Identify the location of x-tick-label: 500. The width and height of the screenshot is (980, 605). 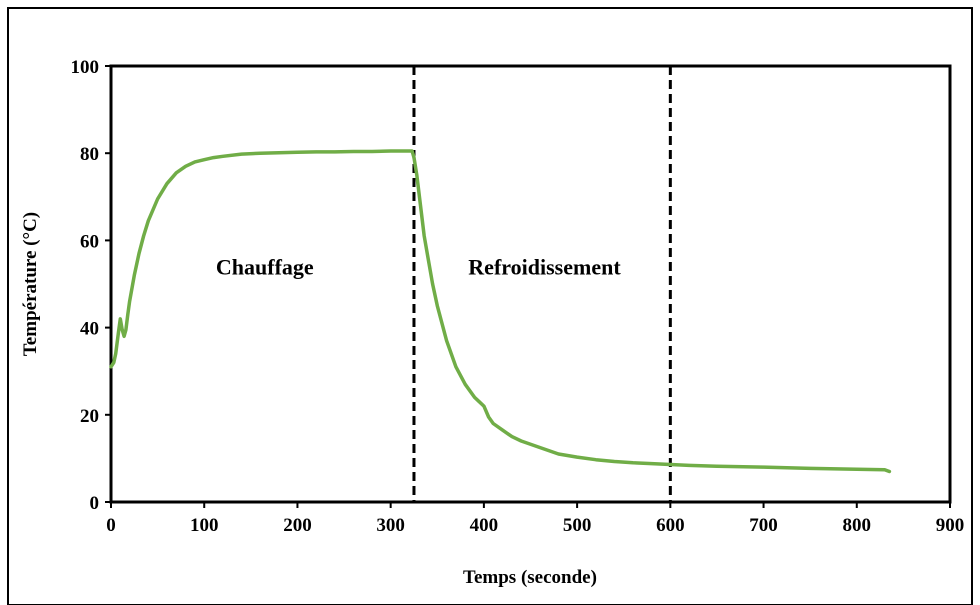
(577, 525).